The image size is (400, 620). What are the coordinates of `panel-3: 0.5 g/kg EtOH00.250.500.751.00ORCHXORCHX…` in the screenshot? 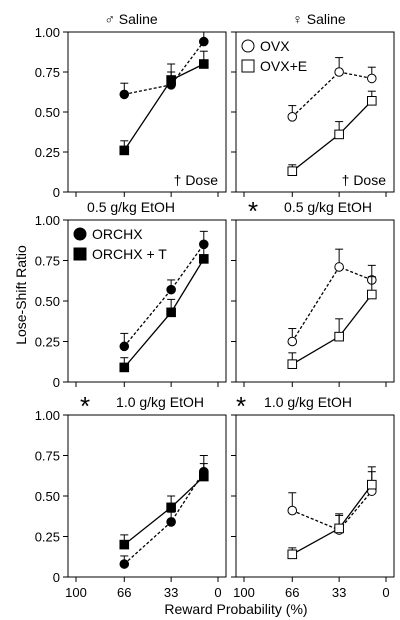 It's located at (131, 294).